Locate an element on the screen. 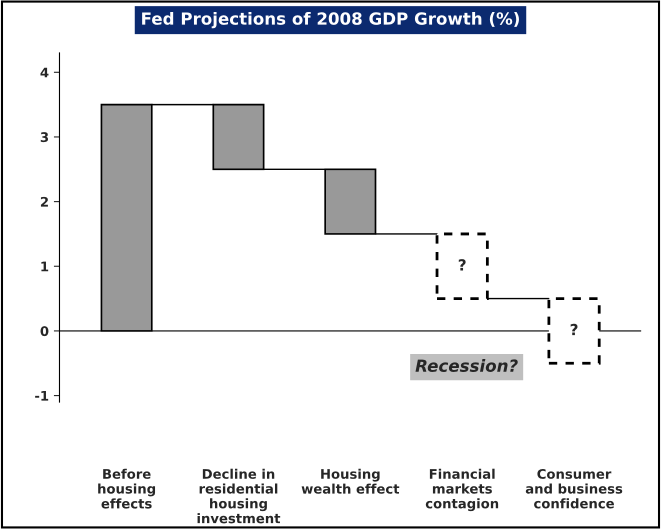  y-tick-label: 3 is located at coordinates (44, 137).